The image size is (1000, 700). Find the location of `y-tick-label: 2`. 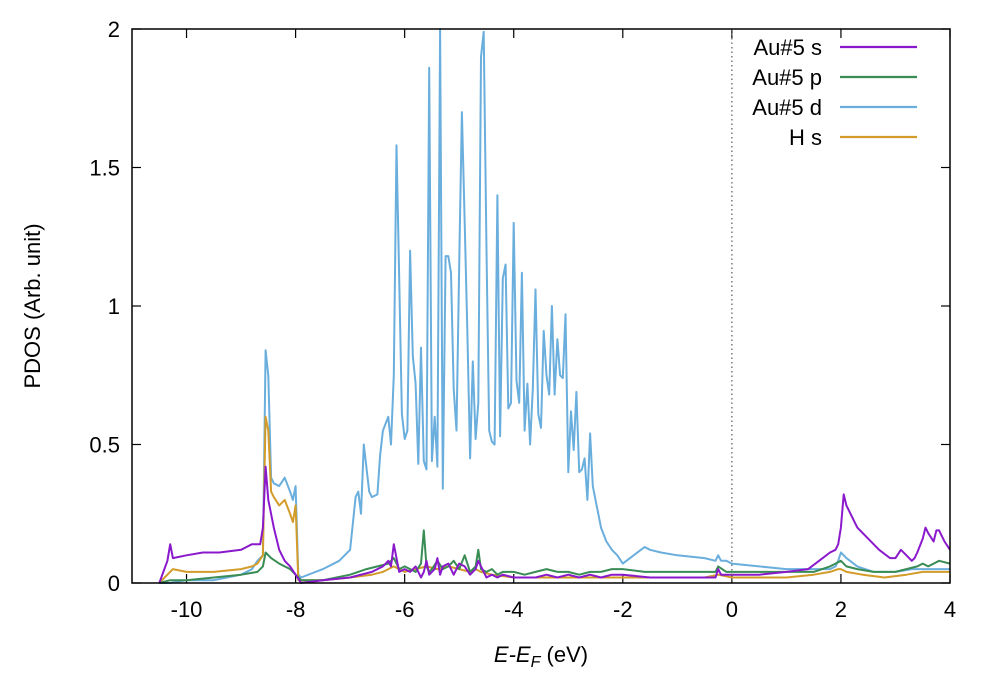

y-tick-label: 2 is located at coordinates (114, 29).